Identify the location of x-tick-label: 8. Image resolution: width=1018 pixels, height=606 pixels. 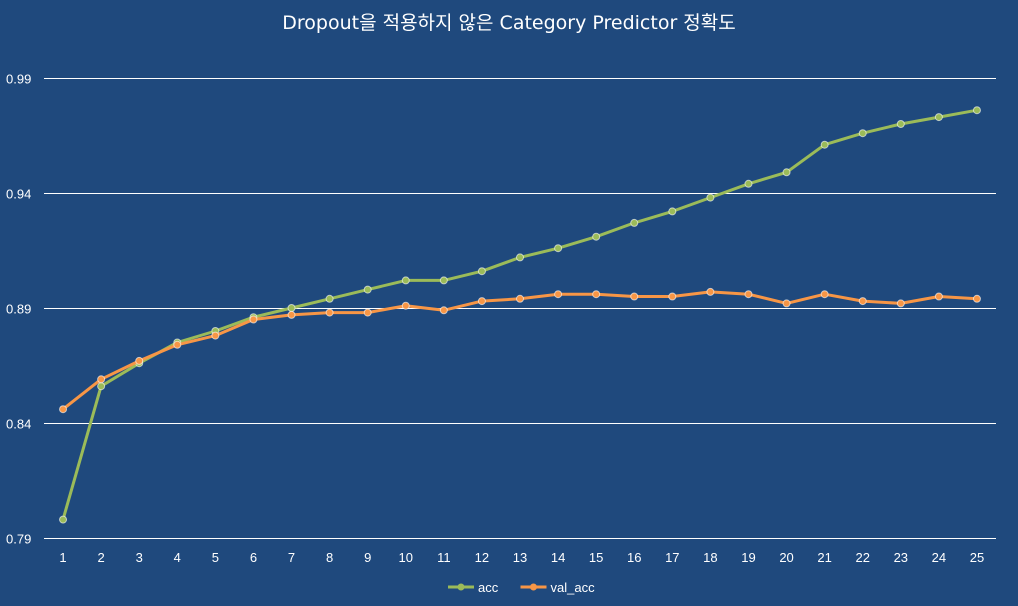
(329, 557).